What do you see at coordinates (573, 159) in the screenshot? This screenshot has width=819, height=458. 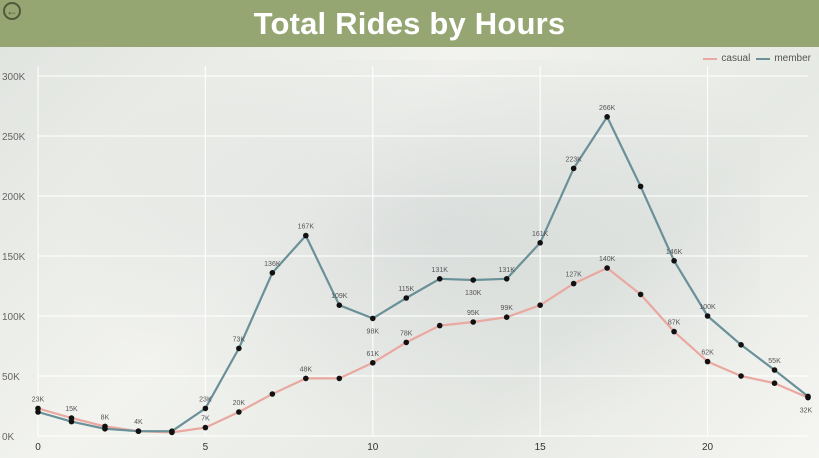 I see `data-label-member: 223K` at bounding box center [573, 159].